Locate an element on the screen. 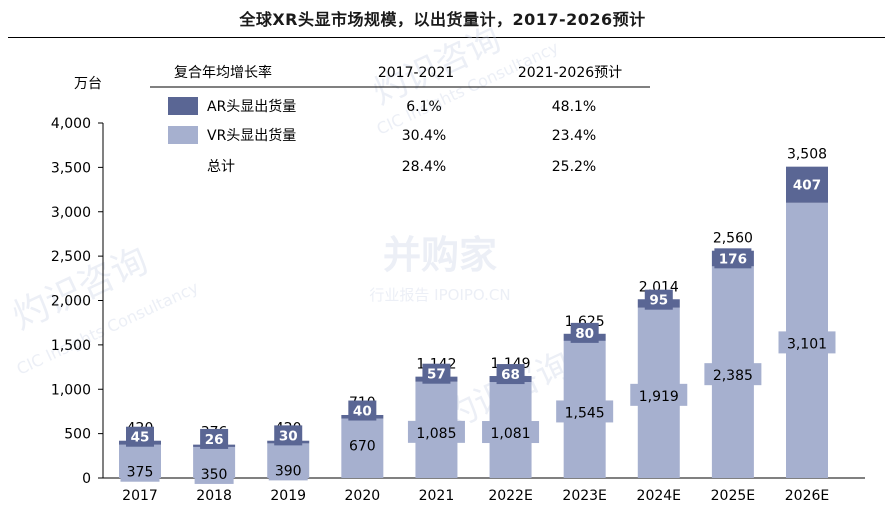 This screenshot has width=885, height=517. legend-label-total: 总计 is located at coordinates (221, 167).